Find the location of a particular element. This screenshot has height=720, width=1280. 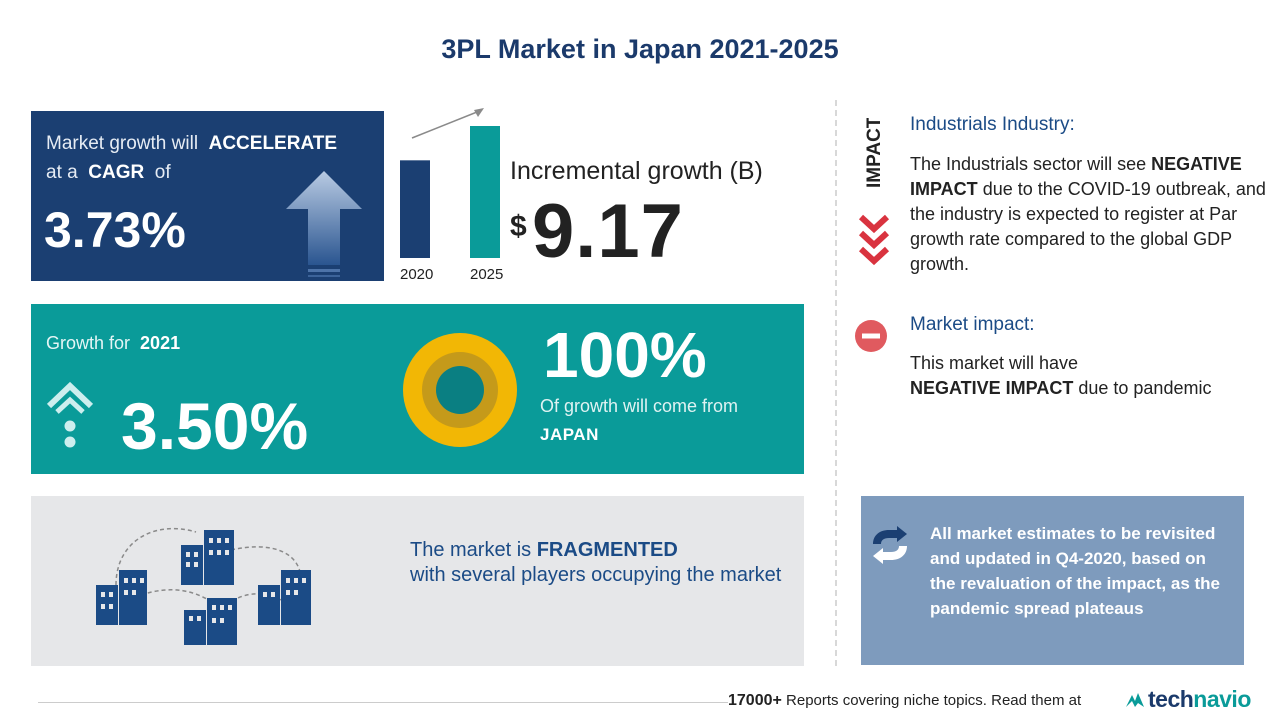

cagr-of: of is located at coordinates (162, 172).